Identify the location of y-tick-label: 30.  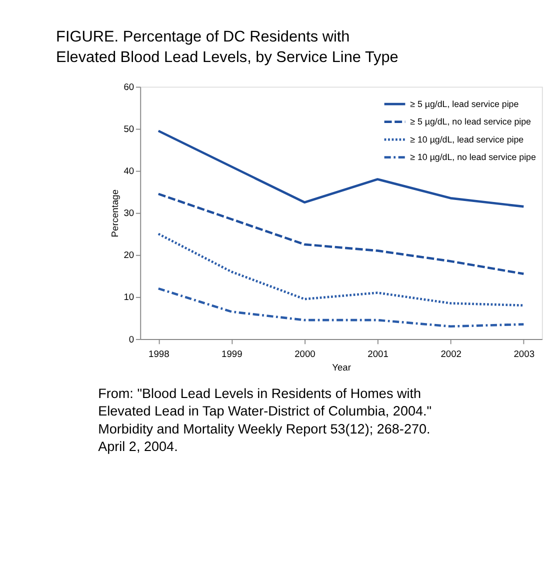
(129, 213).